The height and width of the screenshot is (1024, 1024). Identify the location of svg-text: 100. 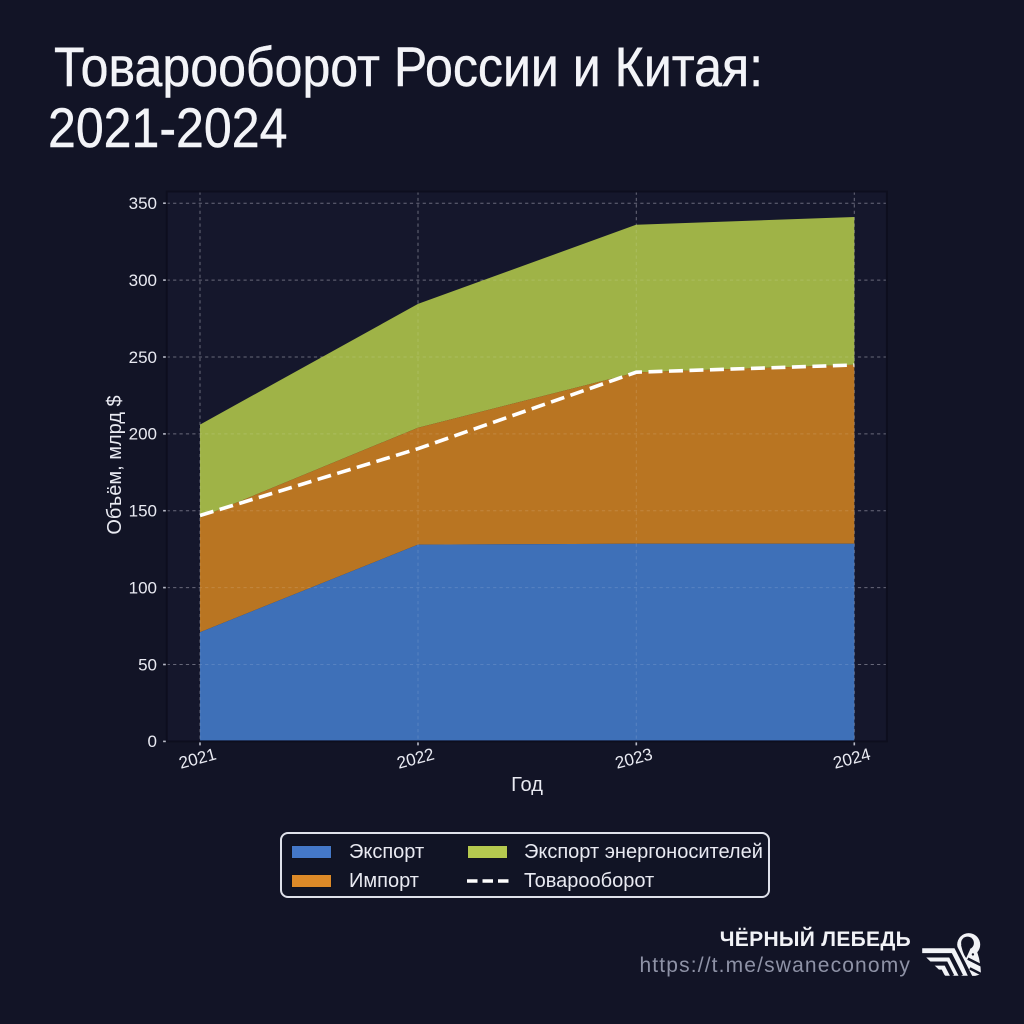
(143, 587).